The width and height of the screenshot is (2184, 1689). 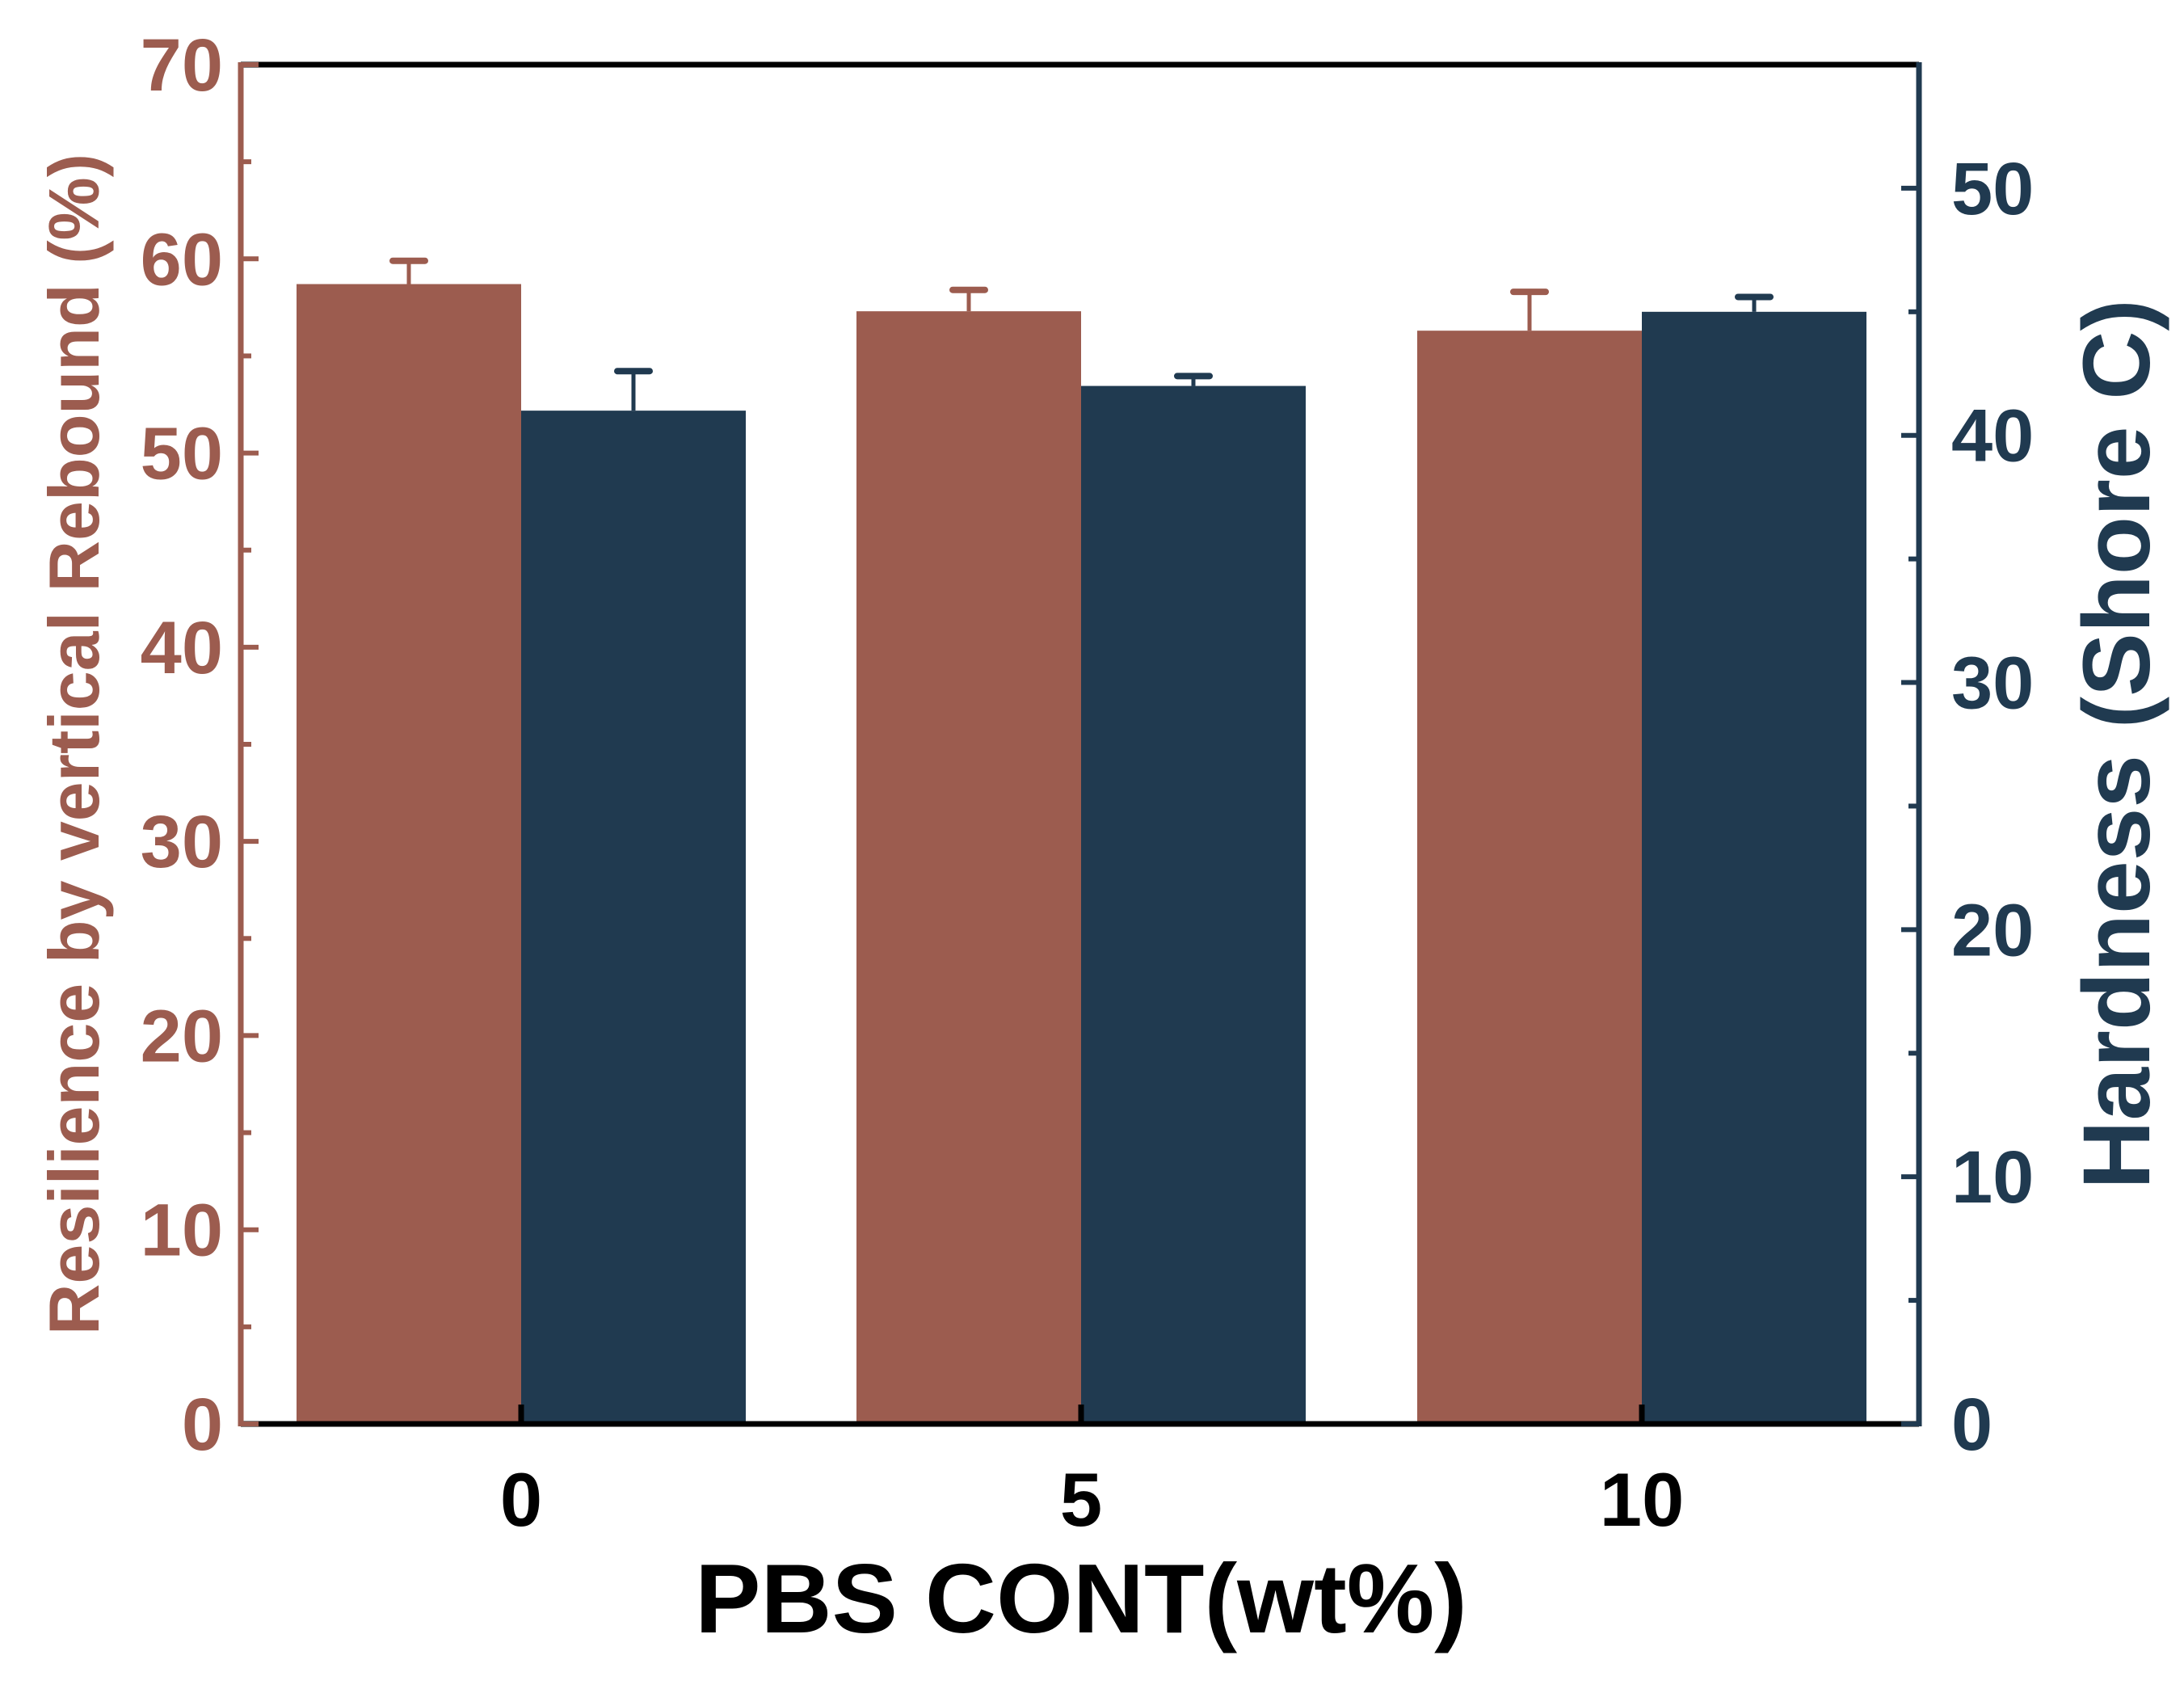 I want to click on left-tick-label: 60, so click(x=182, y=259).